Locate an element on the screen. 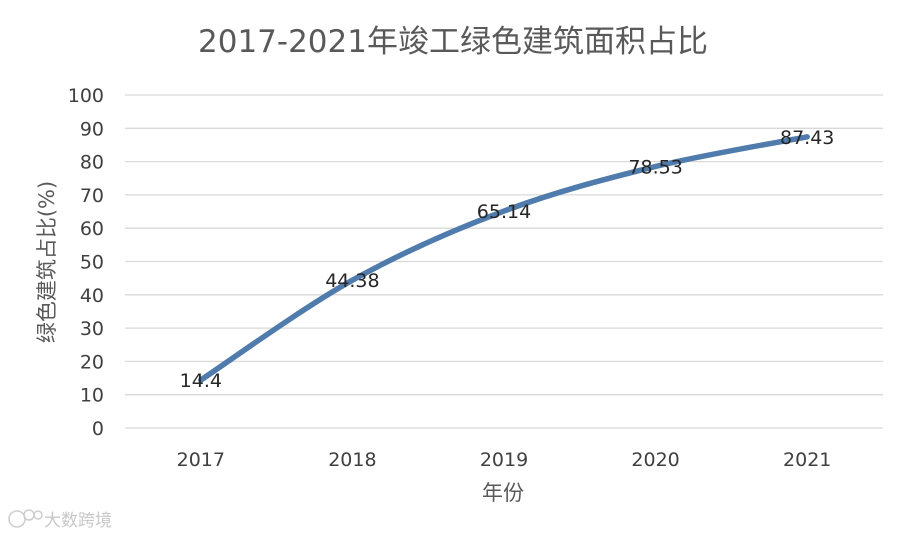 This screenshot has width=910, height=539. watermark-text: 大数跨境 is located at coordinates (78, 521).